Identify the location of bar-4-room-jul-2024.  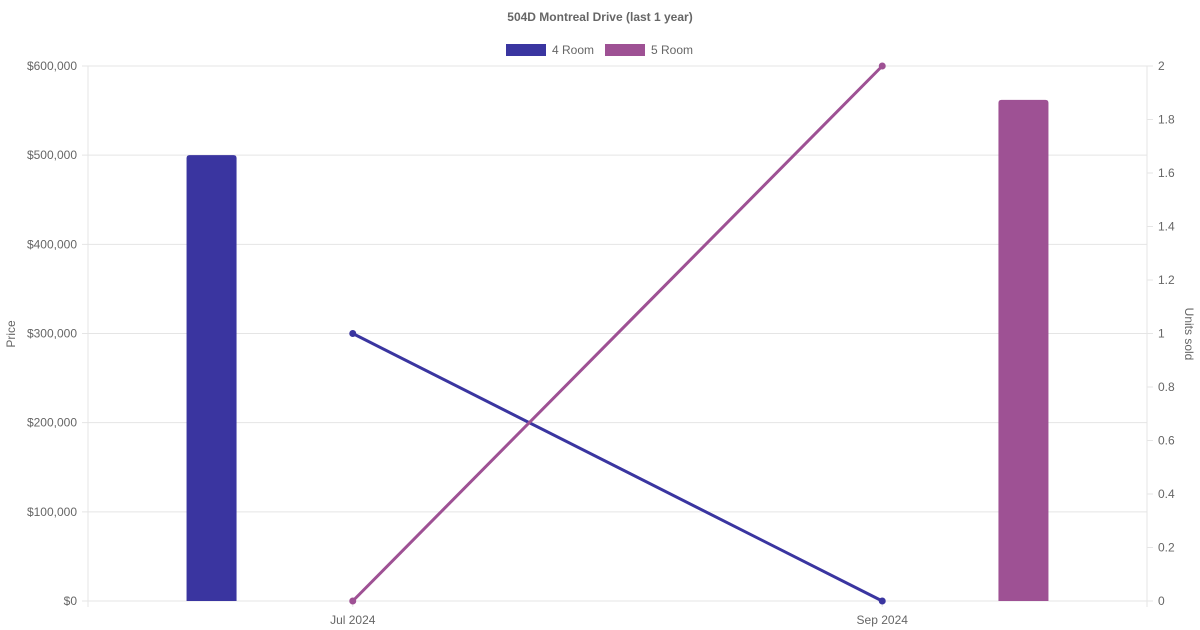
(211, 378).